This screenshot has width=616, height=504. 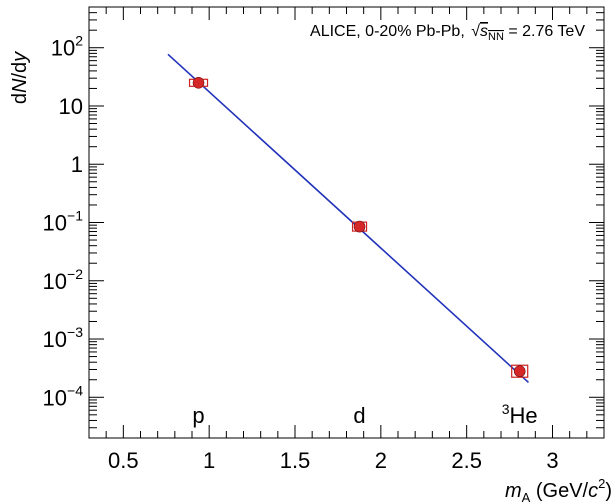 What do you see at coordinates (552, 460) in the screenshot?
I see `x-tick-label: 3` at bounding box center [552, 460].